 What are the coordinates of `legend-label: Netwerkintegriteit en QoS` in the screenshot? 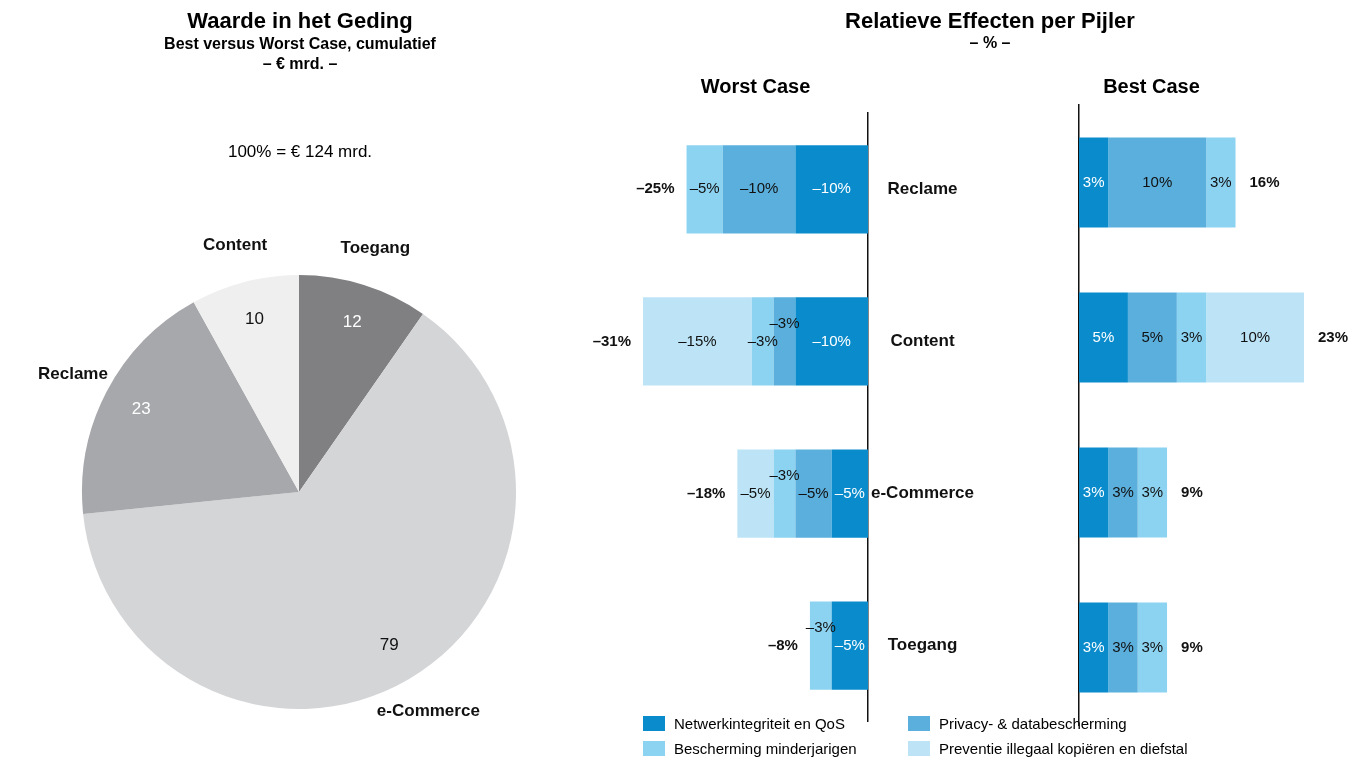 It's located at (759, 723).